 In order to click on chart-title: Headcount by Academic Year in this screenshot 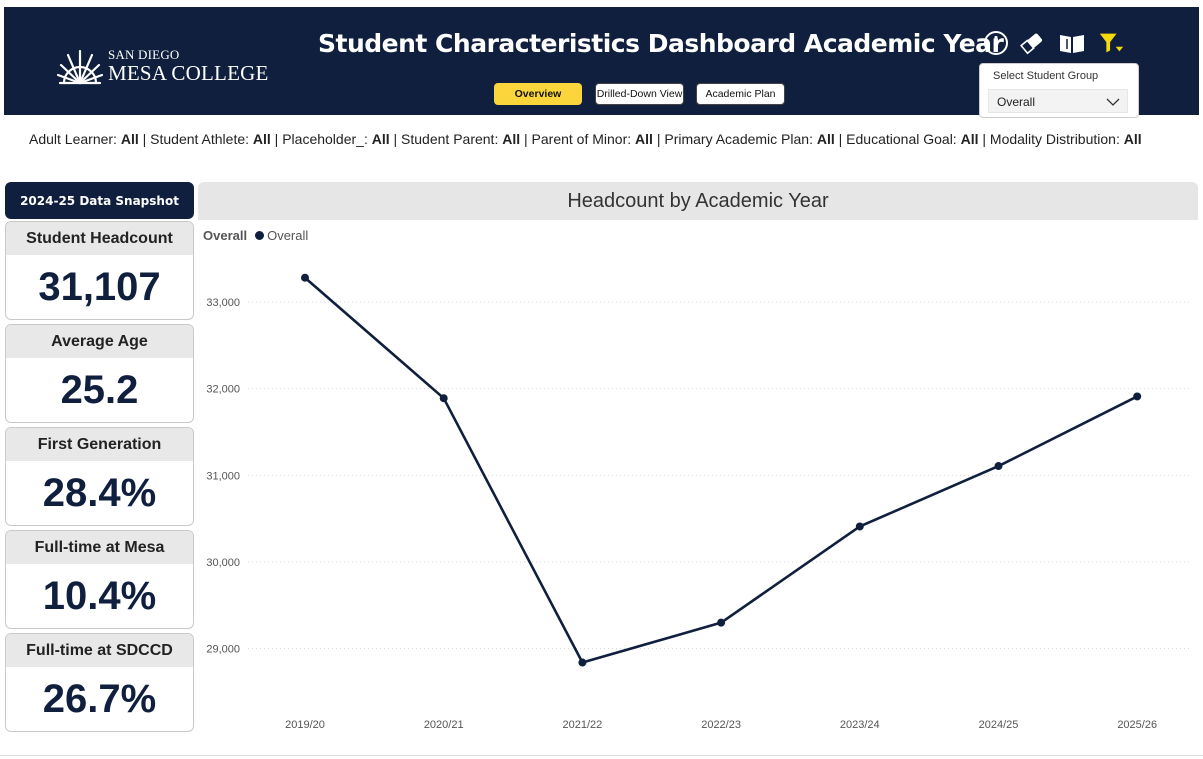, I will do `click(698, 201)`.